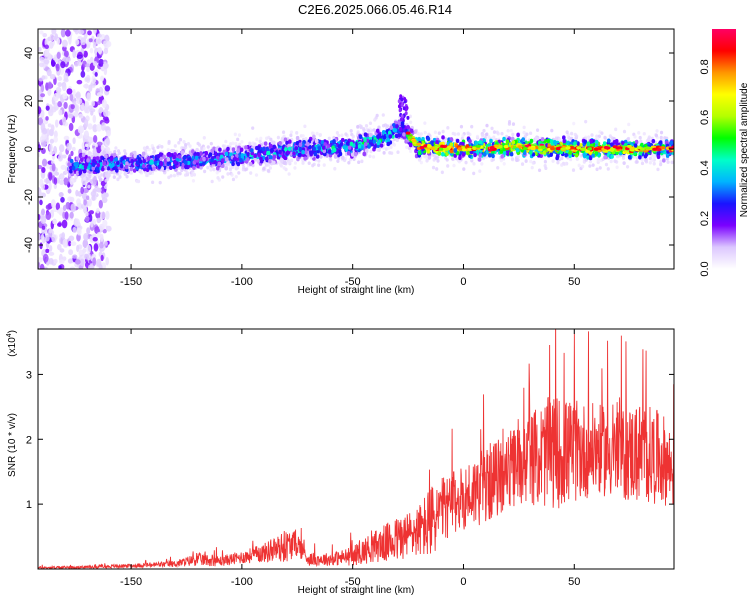  Describe the element at coordinates (29, 505) in the screenshot. I see `snr-y-tick-label: 1` at that location.